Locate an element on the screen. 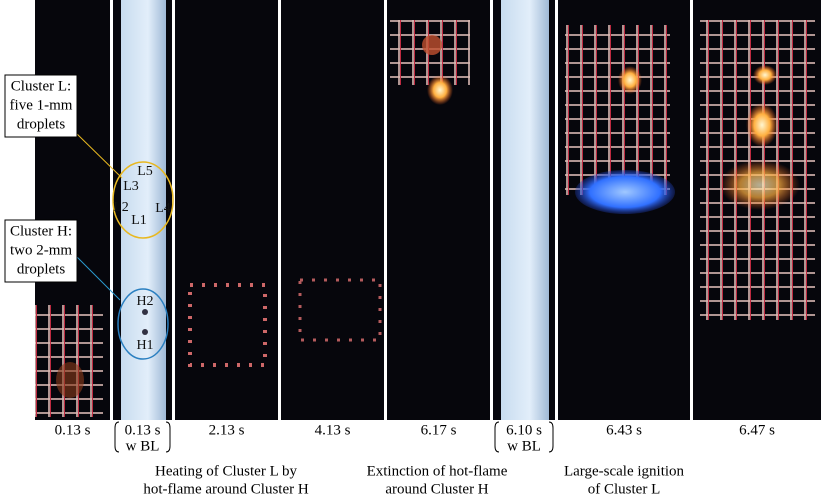  panel-time: 6.10 s is located at coordinates (524, 430).